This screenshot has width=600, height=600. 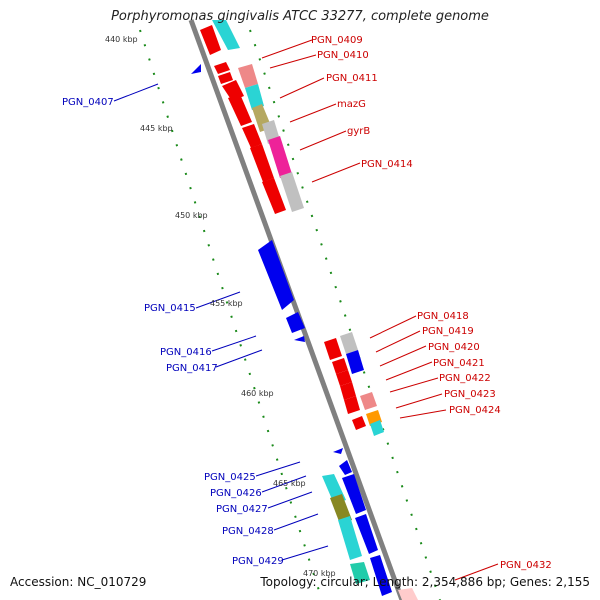 What do you see at coordinates (257, 393) in the screenshot?
I see `tick-label: 460 kbp` at bounding box center [257, 393].